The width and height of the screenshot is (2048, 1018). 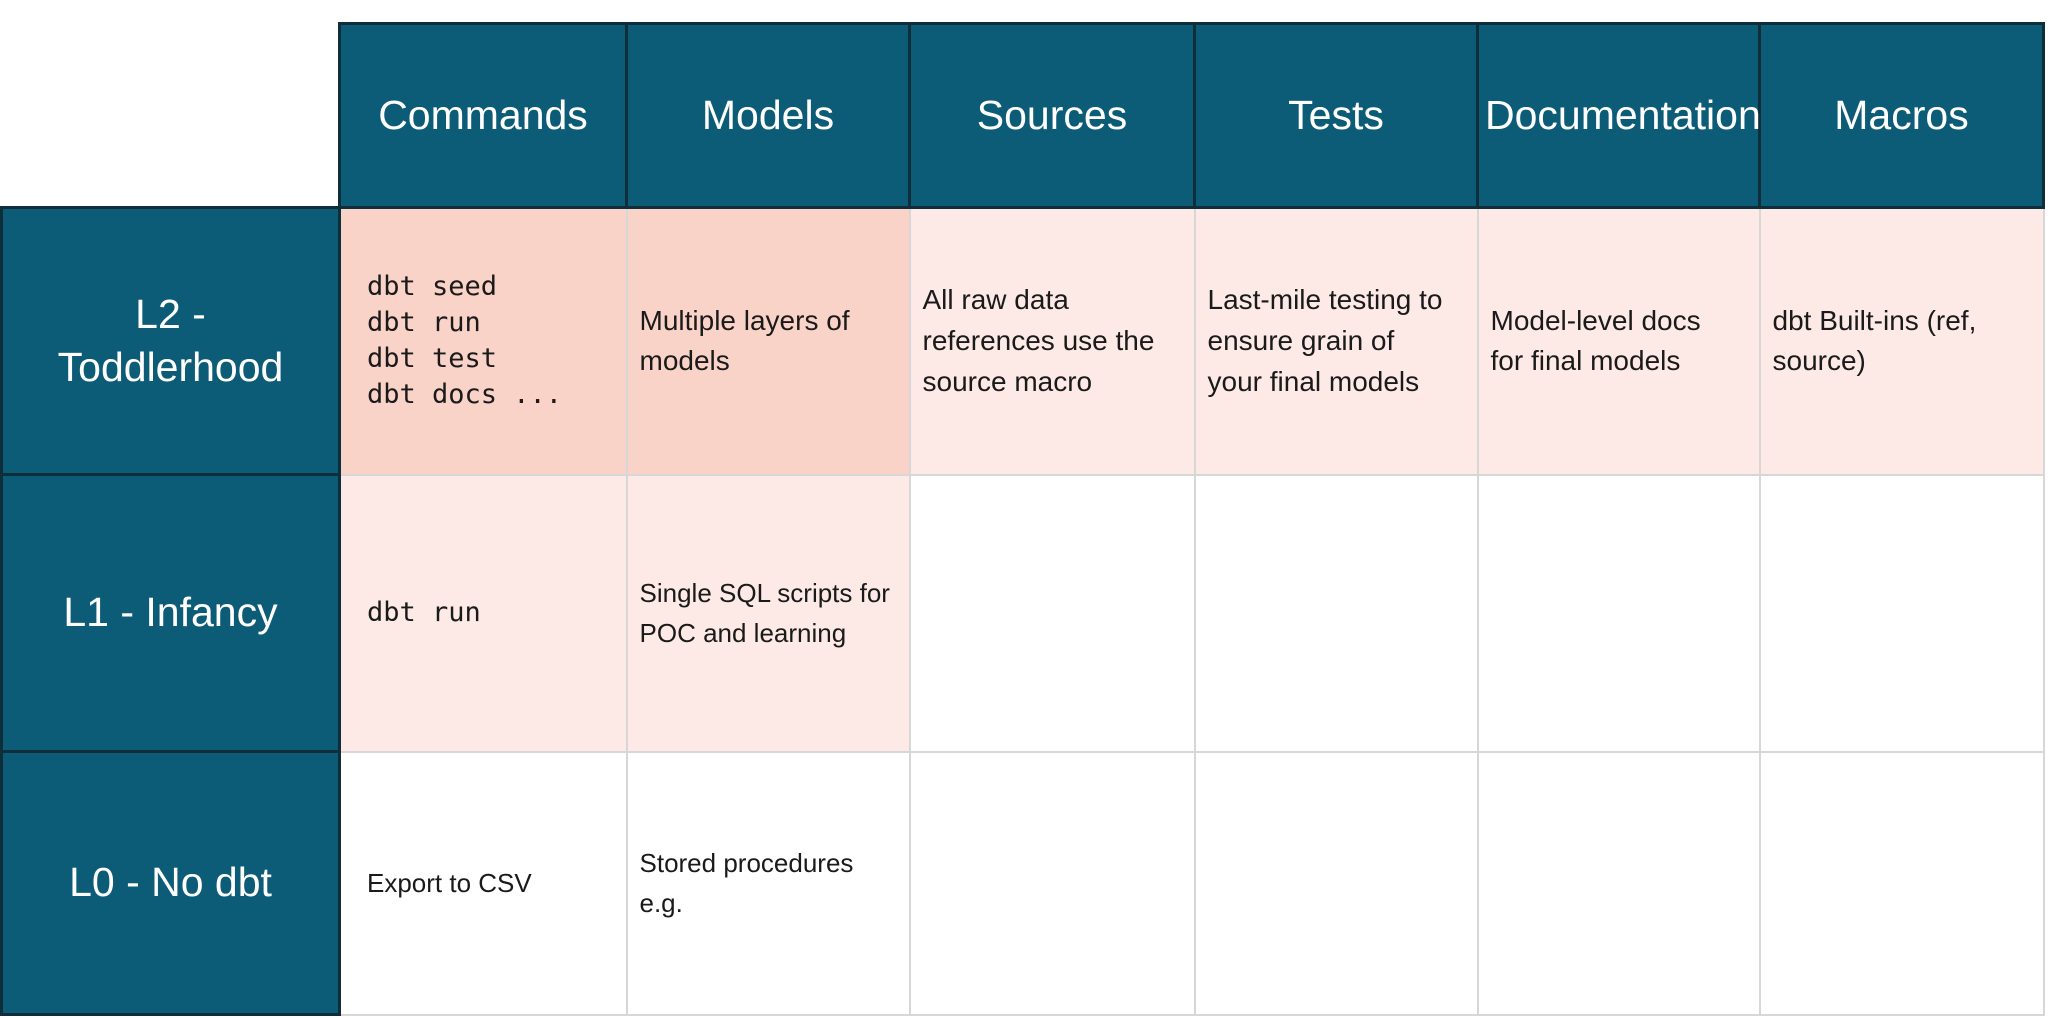 I want to click on corner-cell, so click(x=170, y=115).